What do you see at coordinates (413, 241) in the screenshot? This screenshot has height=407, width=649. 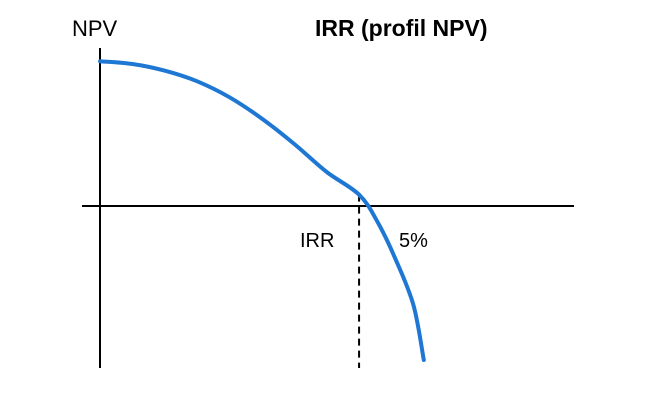 I see `rate-label: 5%` at bounding box center [413, 241].